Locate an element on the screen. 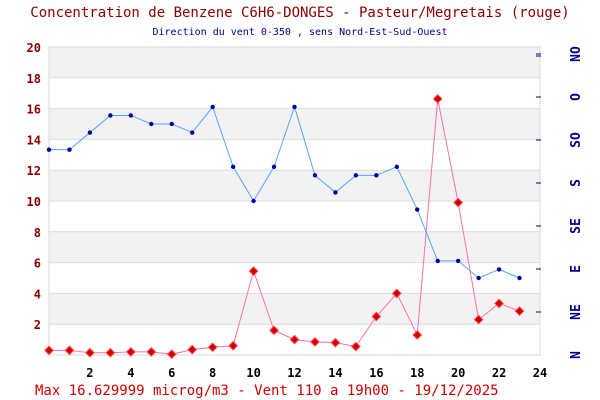  right-axis-label: SO is located at coordinates (576, 140).